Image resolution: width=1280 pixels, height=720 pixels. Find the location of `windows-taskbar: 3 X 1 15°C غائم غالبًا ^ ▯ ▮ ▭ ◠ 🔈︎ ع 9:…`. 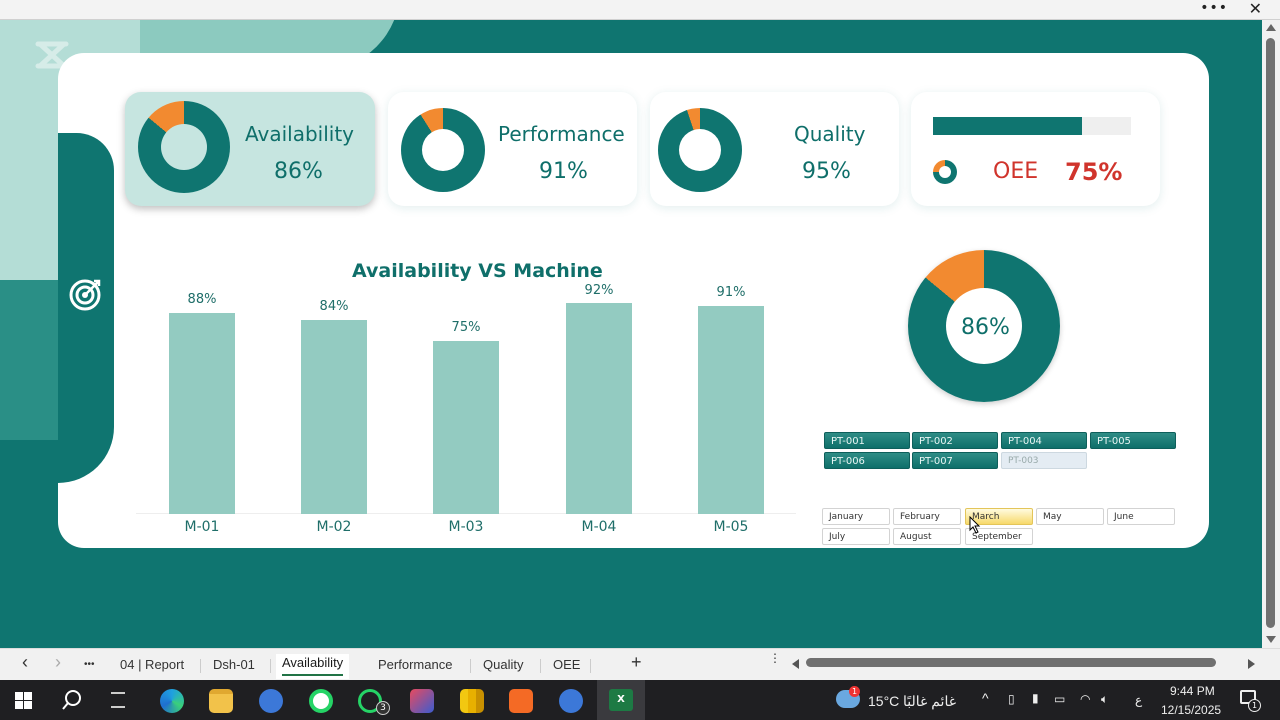

windows-taskbar: 3 X 1 15°C غائم غالبًا ^ ▯ ▮ ▭ ◠ 🔈︎ ع 9:… is located at coordinates (640, 700).